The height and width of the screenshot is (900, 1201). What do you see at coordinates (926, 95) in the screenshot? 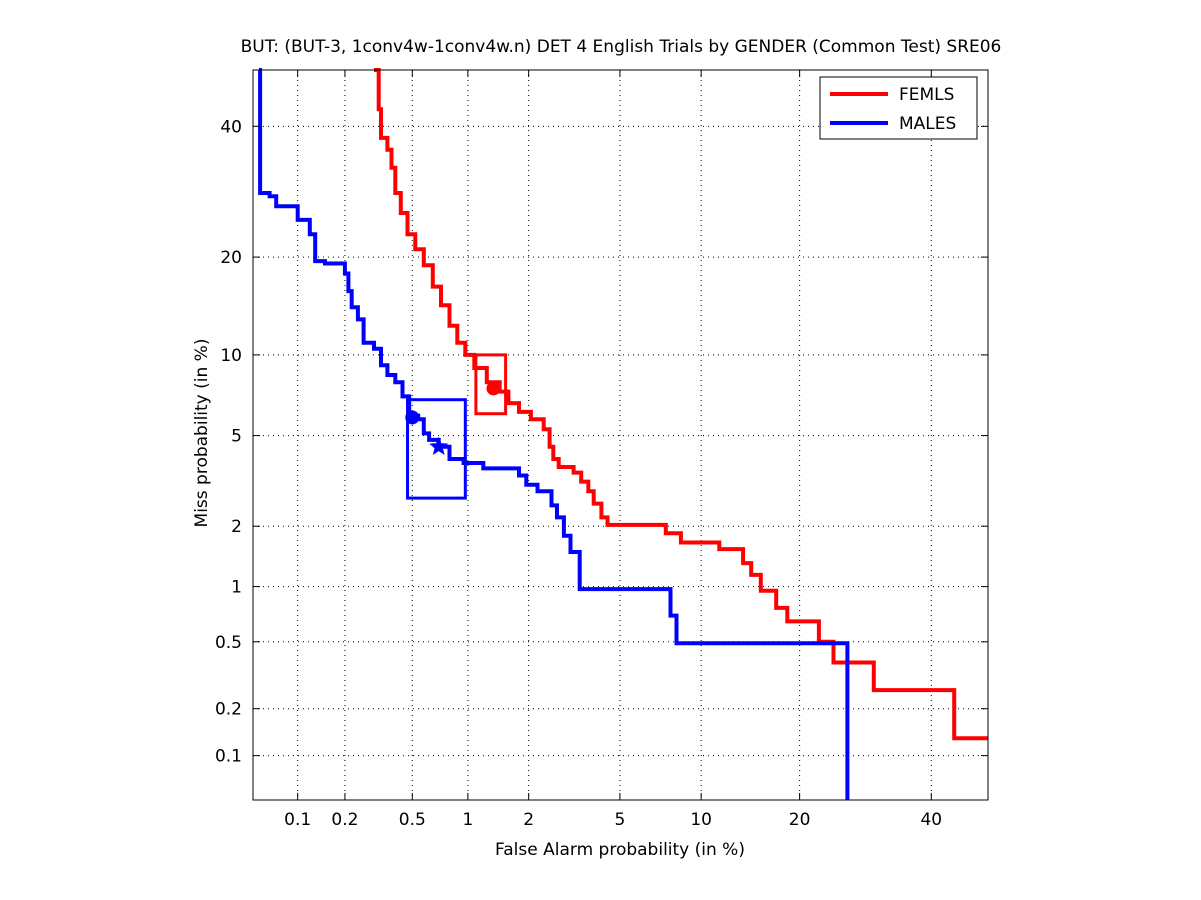
I see `legend-label-femls: FEMLS` at bounding box center [926, 95].